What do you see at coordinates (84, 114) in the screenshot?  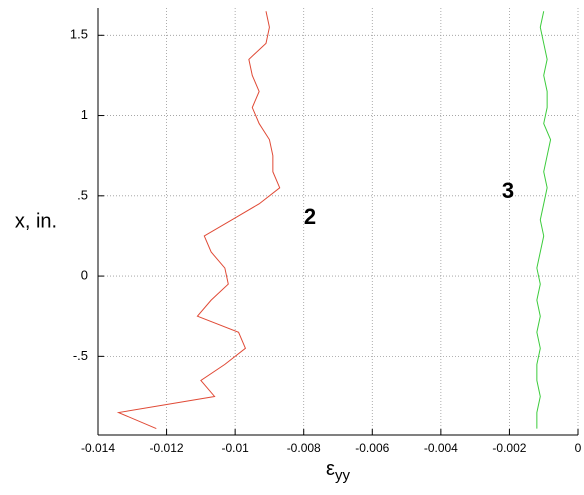 I see `y-tick-label: 1` at bounding box center [84, 114].